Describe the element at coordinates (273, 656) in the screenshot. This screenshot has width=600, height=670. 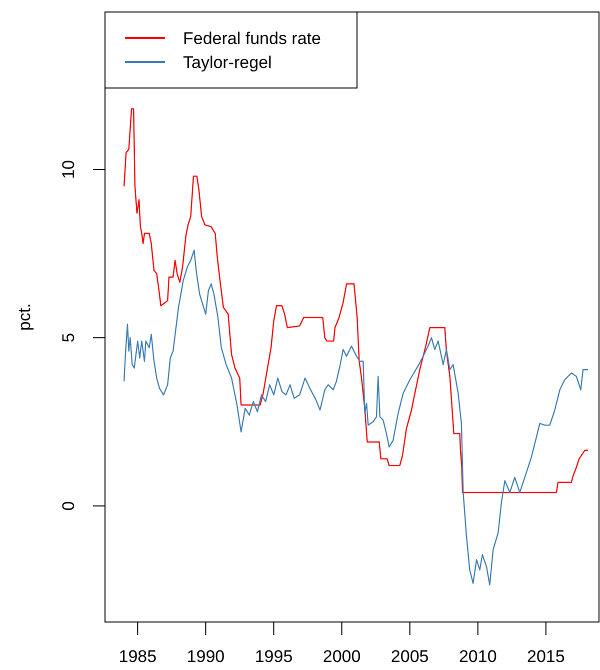
I see `x-tick-label: 1995` at that location.